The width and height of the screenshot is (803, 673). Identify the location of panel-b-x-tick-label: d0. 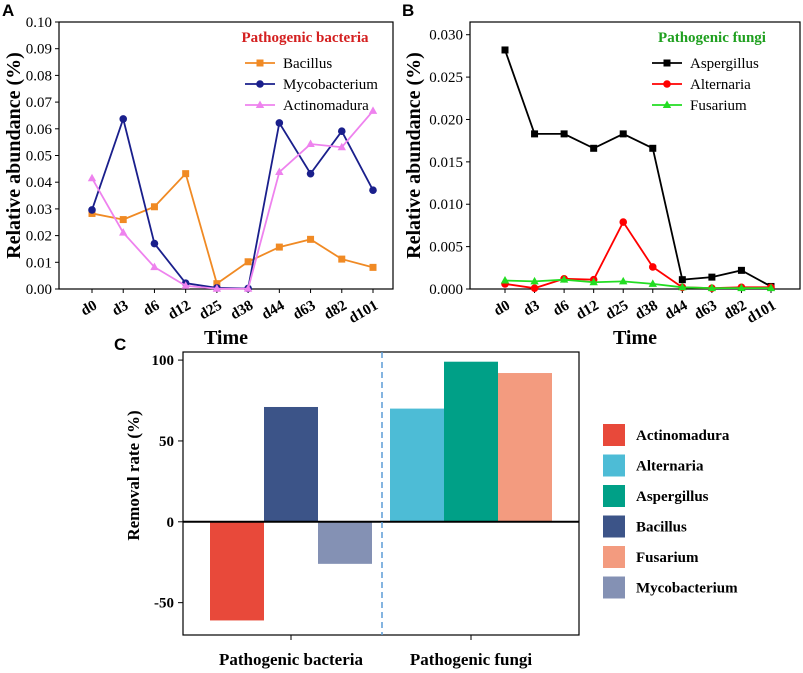
(502, 309).